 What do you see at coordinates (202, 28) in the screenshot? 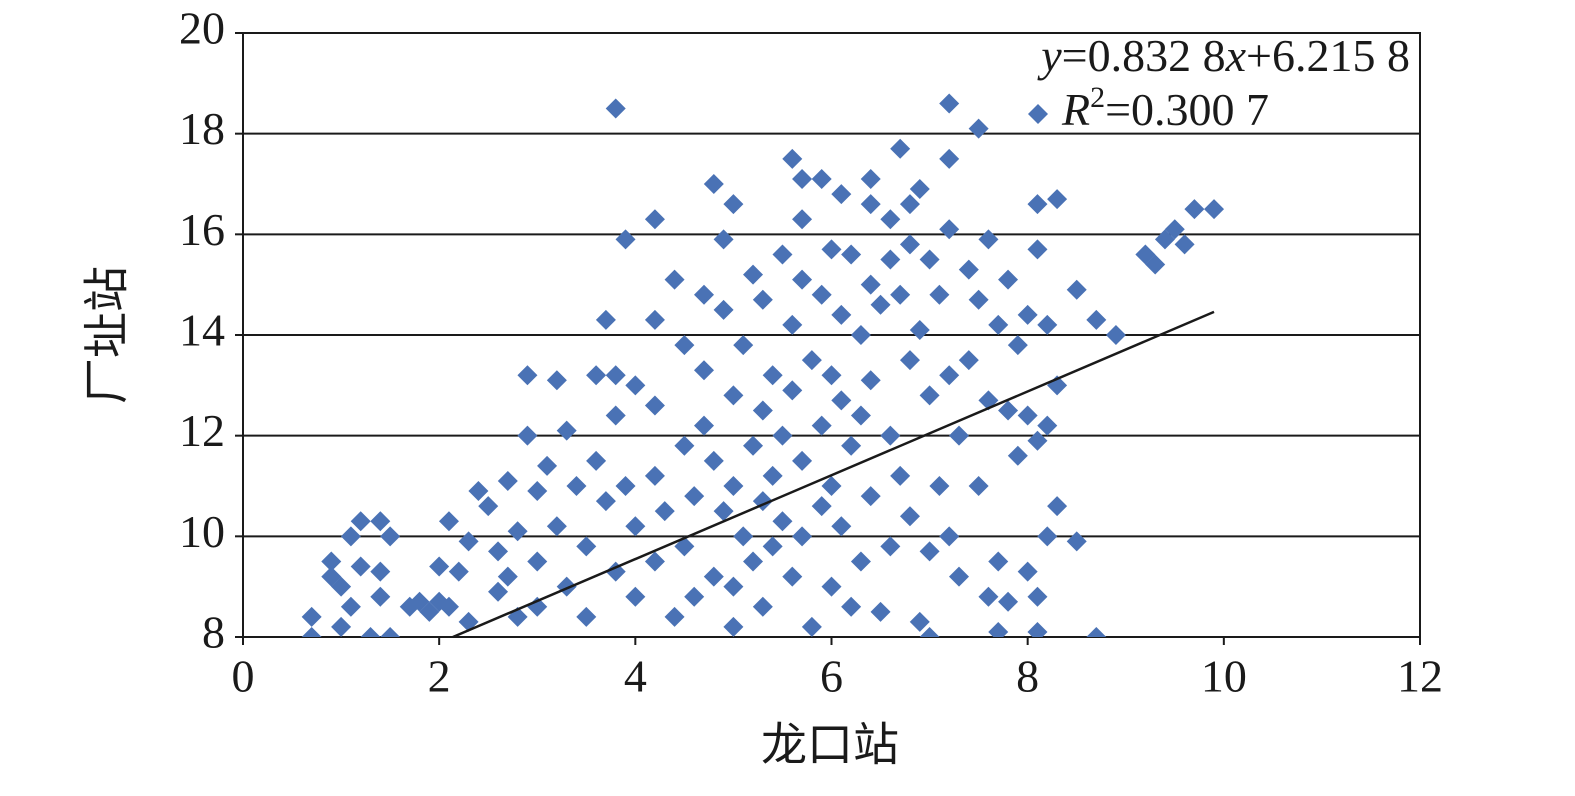
I see `y-tick-label: 20` at bounding box center [202, 28].